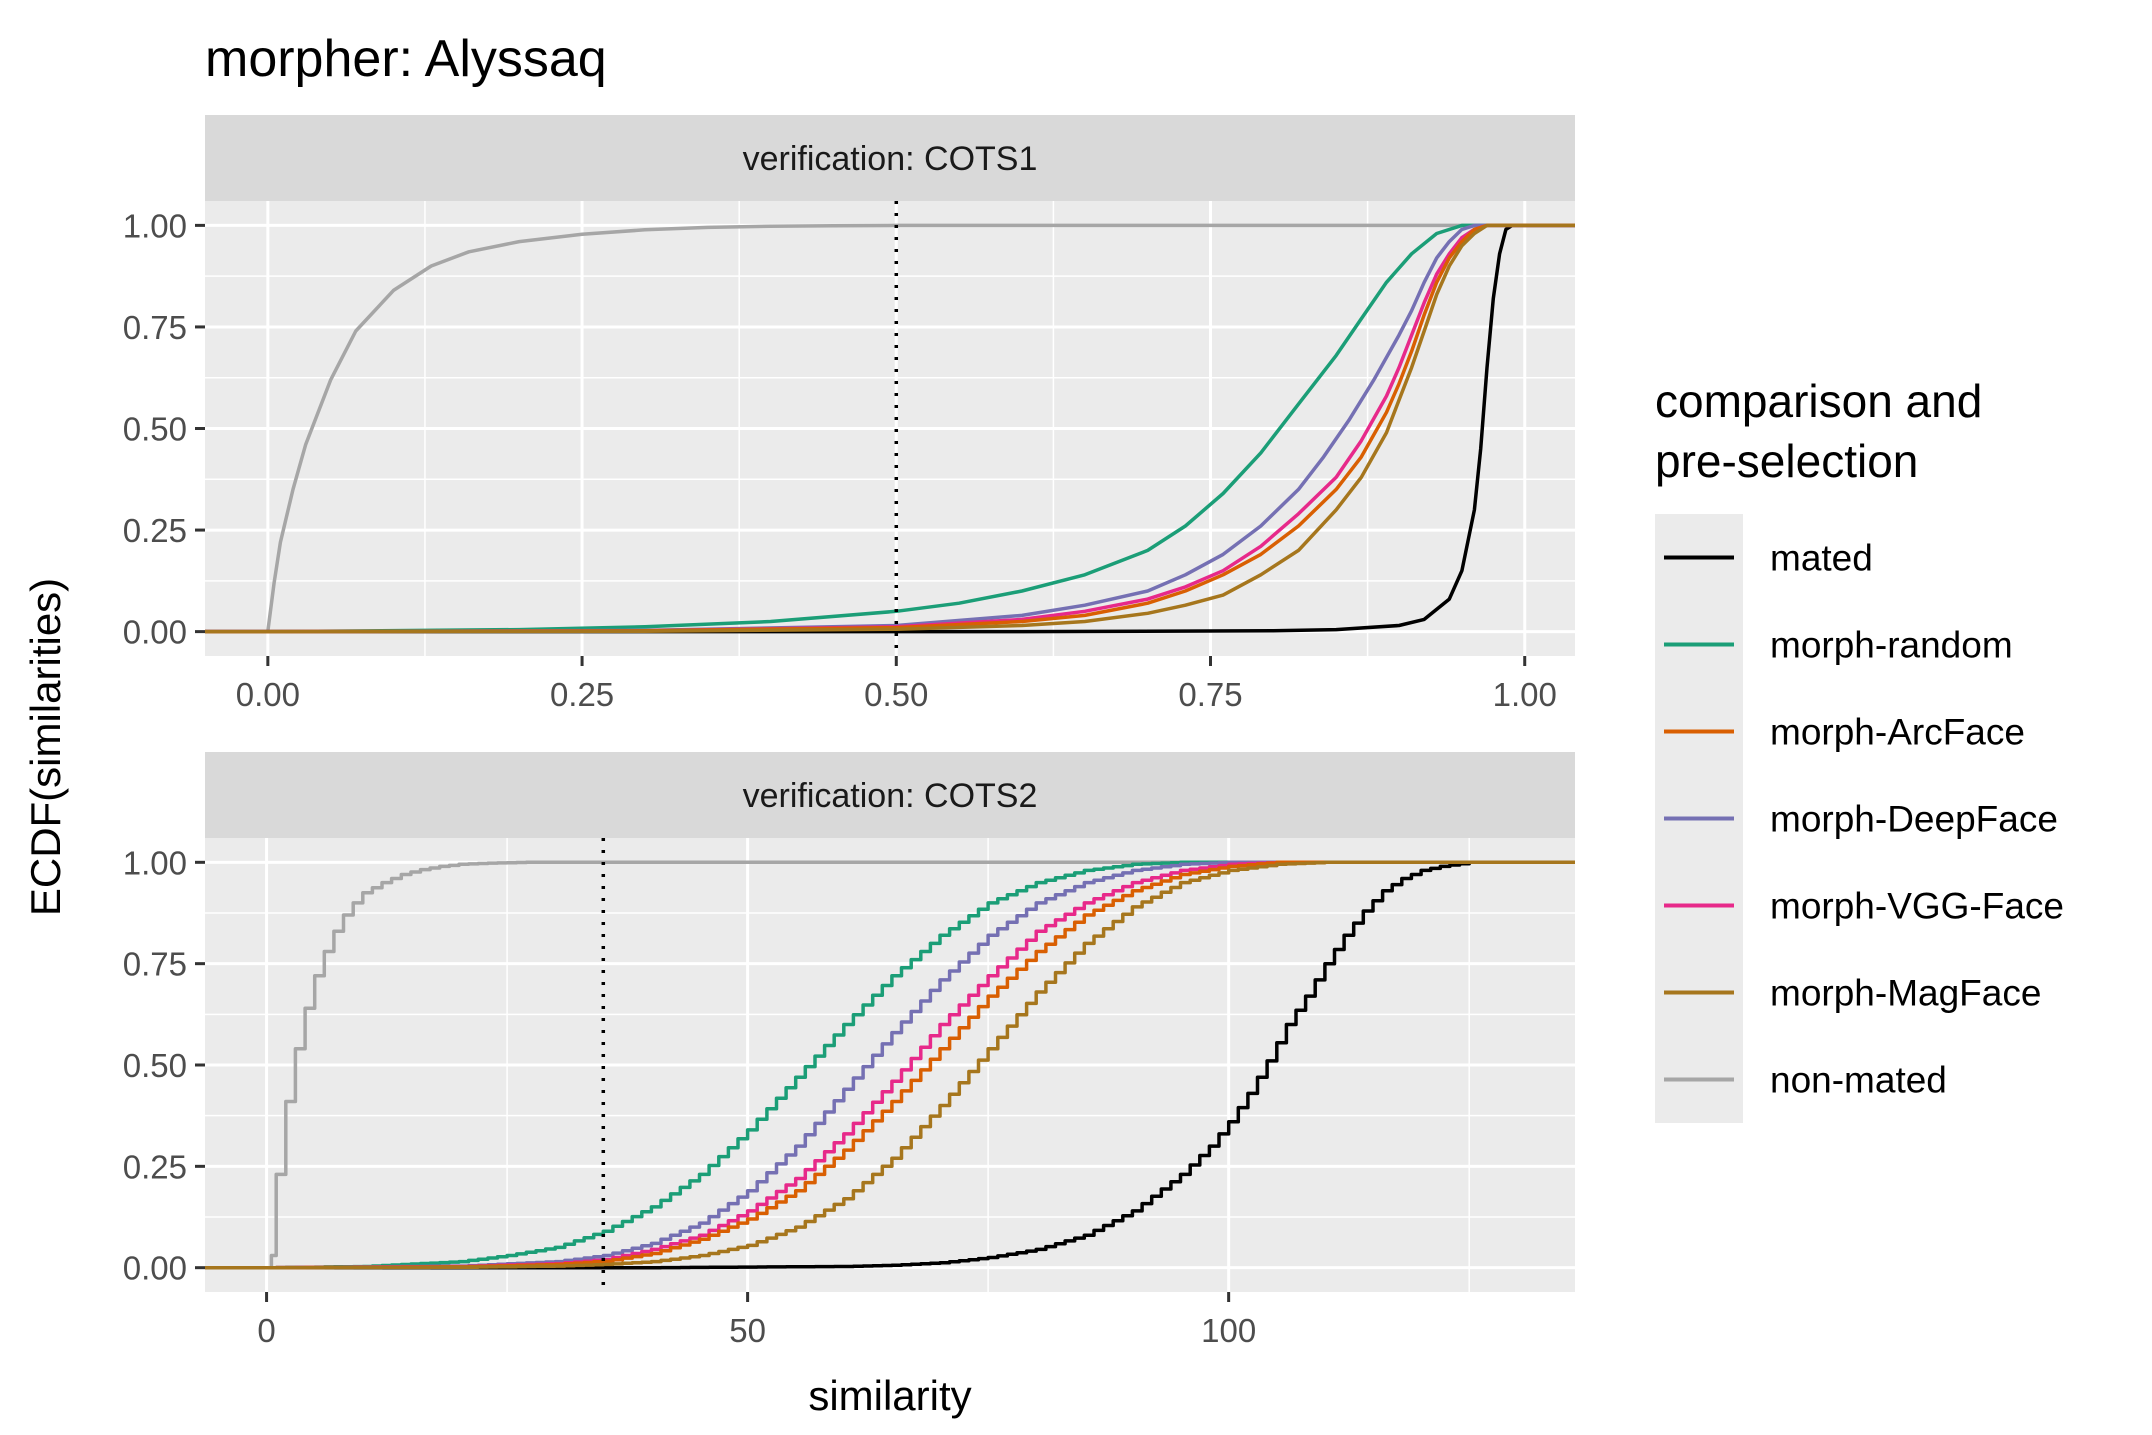  I want to click on facet-2-strip, so click(890, 795).